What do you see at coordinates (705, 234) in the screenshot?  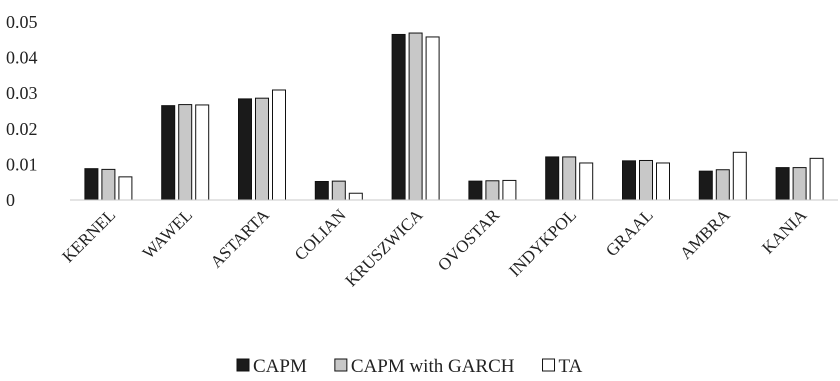 I see `category-label: AMBRA` at bounding box center [705, 234].